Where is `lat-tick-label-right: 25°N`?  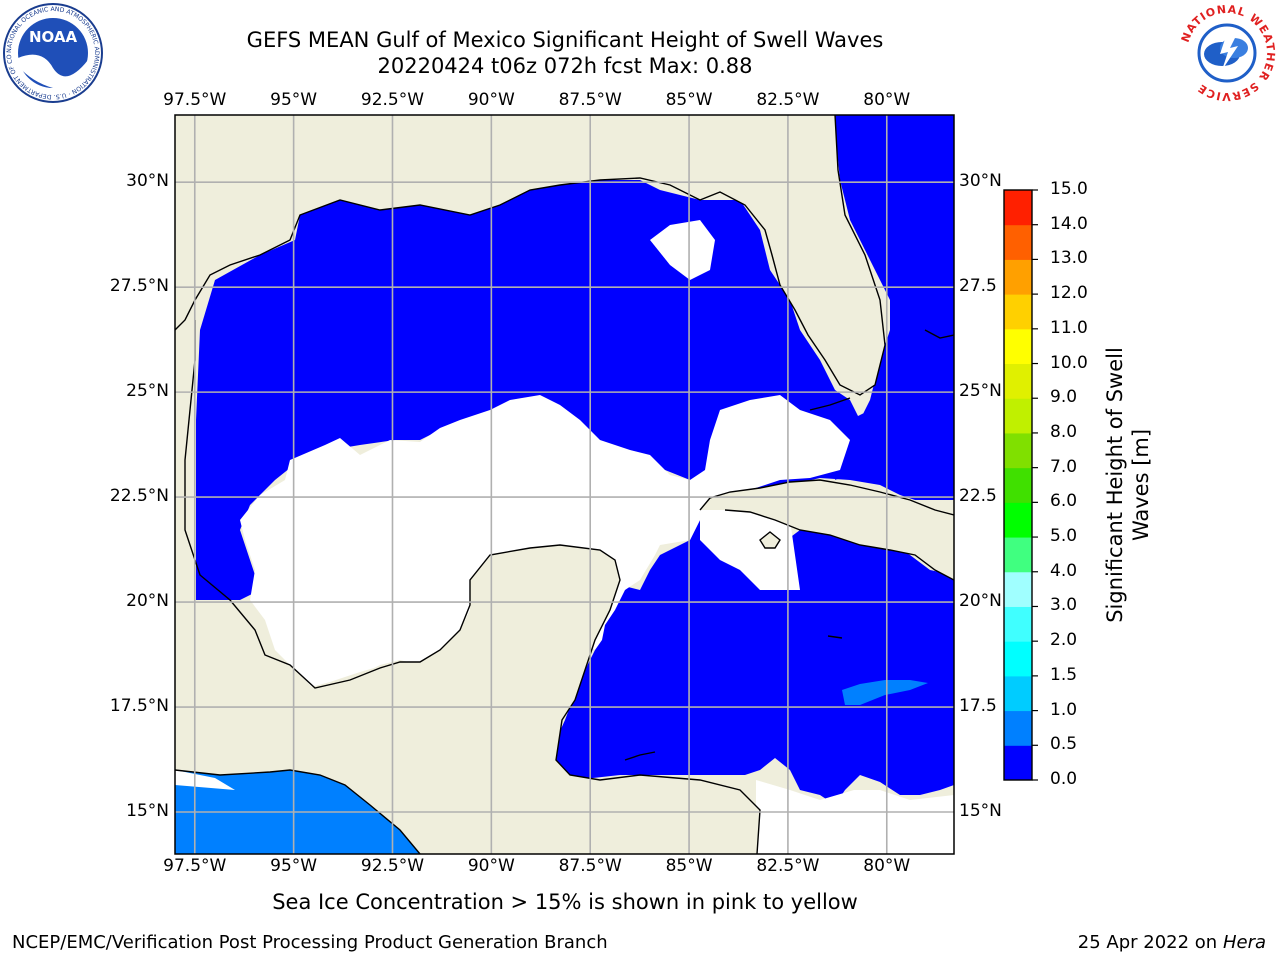 lat-tick-label-right: 25°N is located at coordinates (980, 391).